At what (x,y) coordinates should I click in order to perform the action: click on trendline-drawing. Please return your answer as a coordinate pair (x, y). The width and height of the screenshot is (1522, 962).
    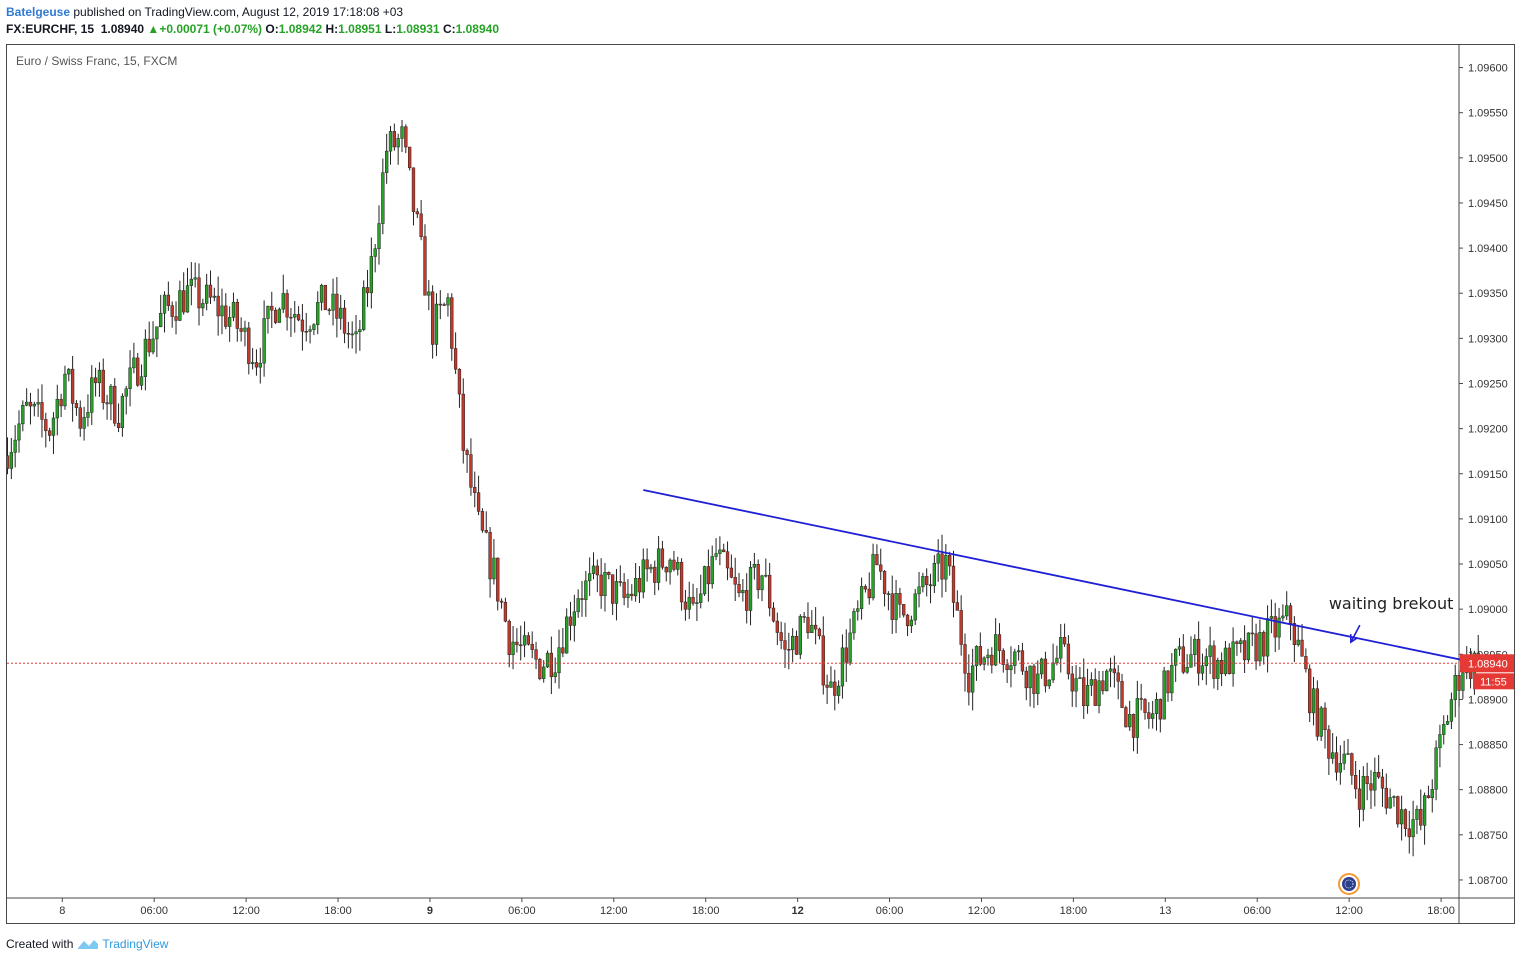
    Looking at the image, I should click on (1078, 600).